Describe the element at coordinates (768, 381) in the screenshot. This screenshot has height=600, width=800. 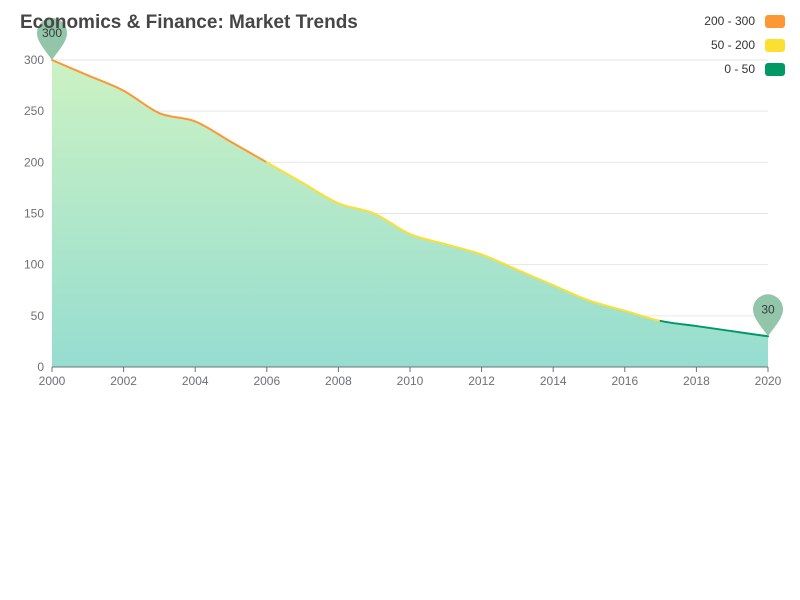
I see `x-tick-label: 2020` at that location.